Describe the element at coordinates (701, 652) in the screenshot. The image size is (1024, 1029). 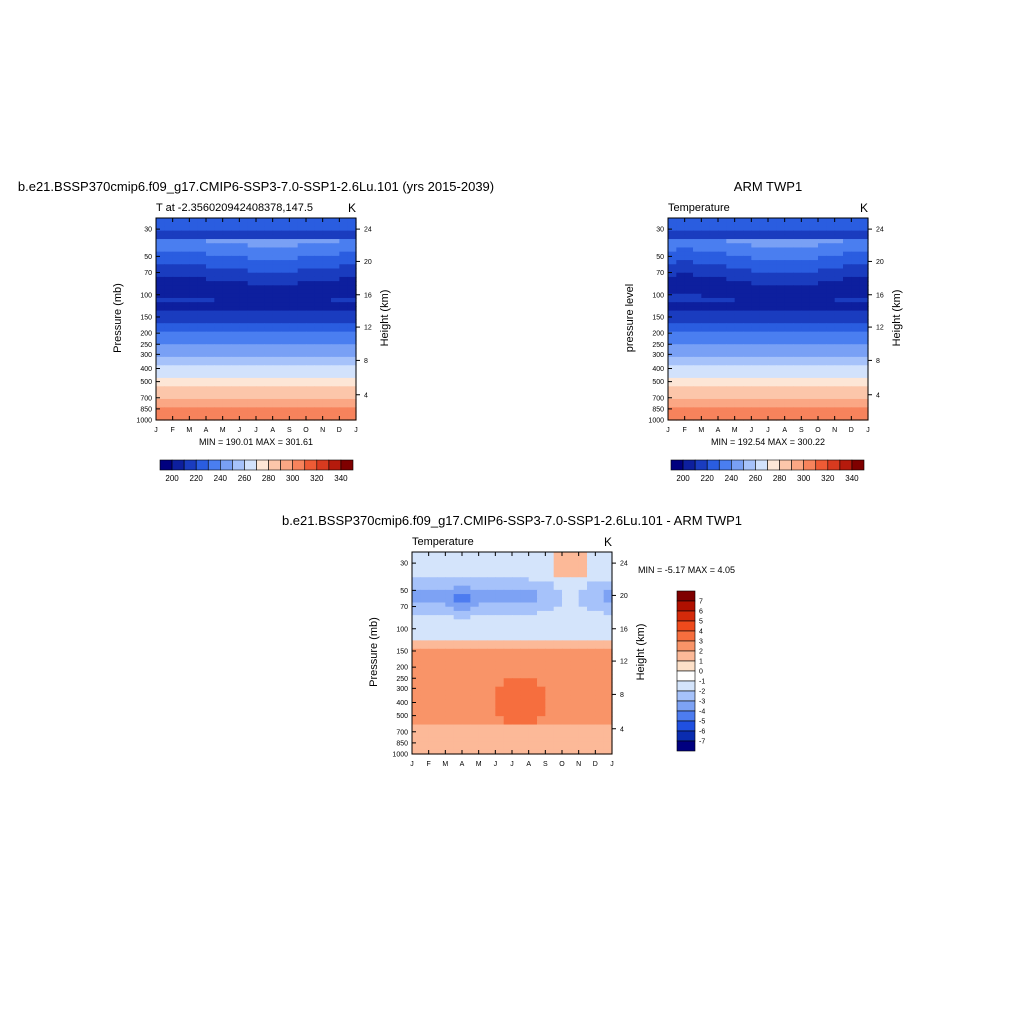
I see `colorbar-label: 2` at that location.